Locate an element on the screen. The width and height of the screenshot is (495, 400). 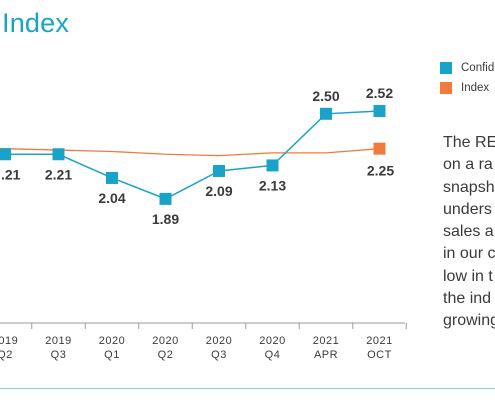
data-label: .21 is located at coordinates (11, 174).